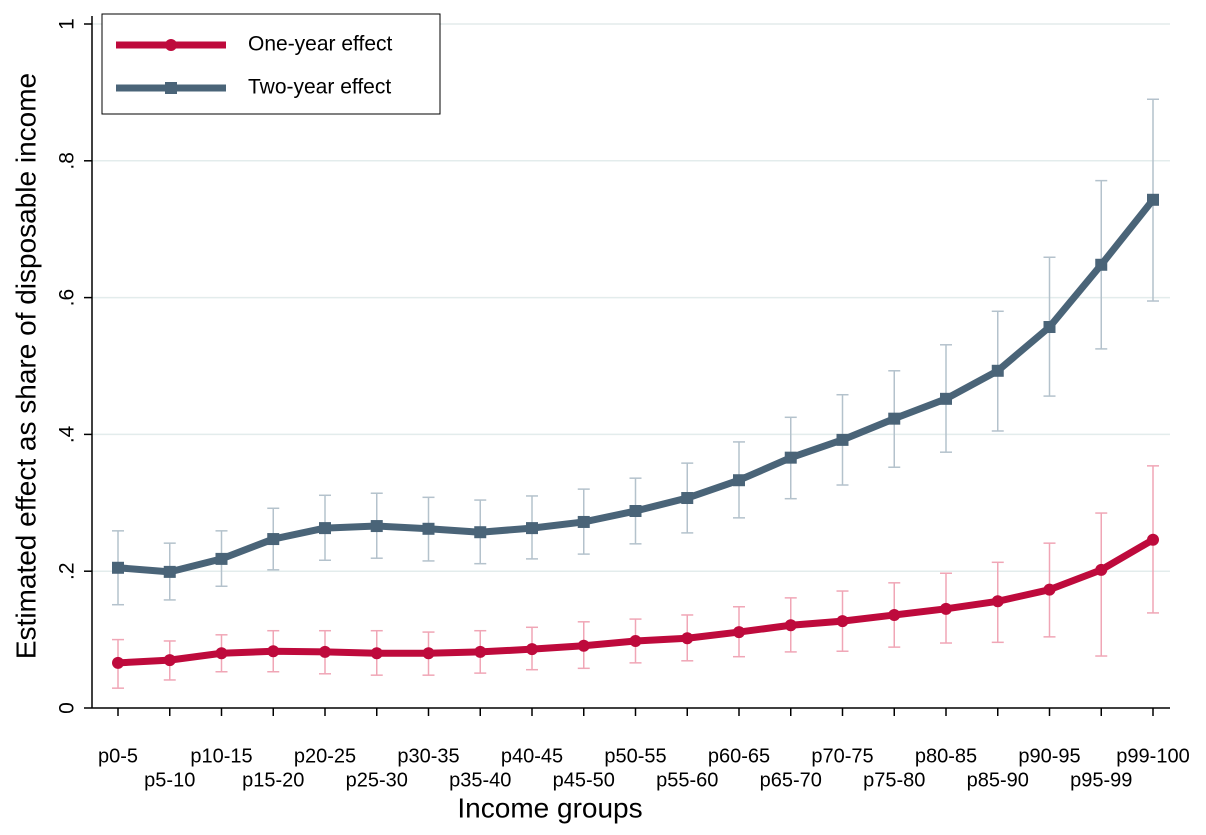 The height and width of the screenshot is (835, 1206). I want to click on y-tick-label: 1, so click(67, 24).